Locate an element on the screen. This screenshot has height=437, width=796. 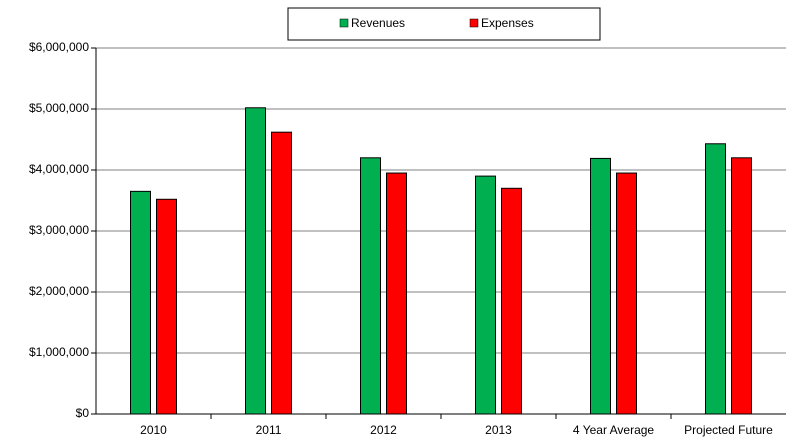
y-tick-label: $5,000,000 is located at coordinates (59, 108).